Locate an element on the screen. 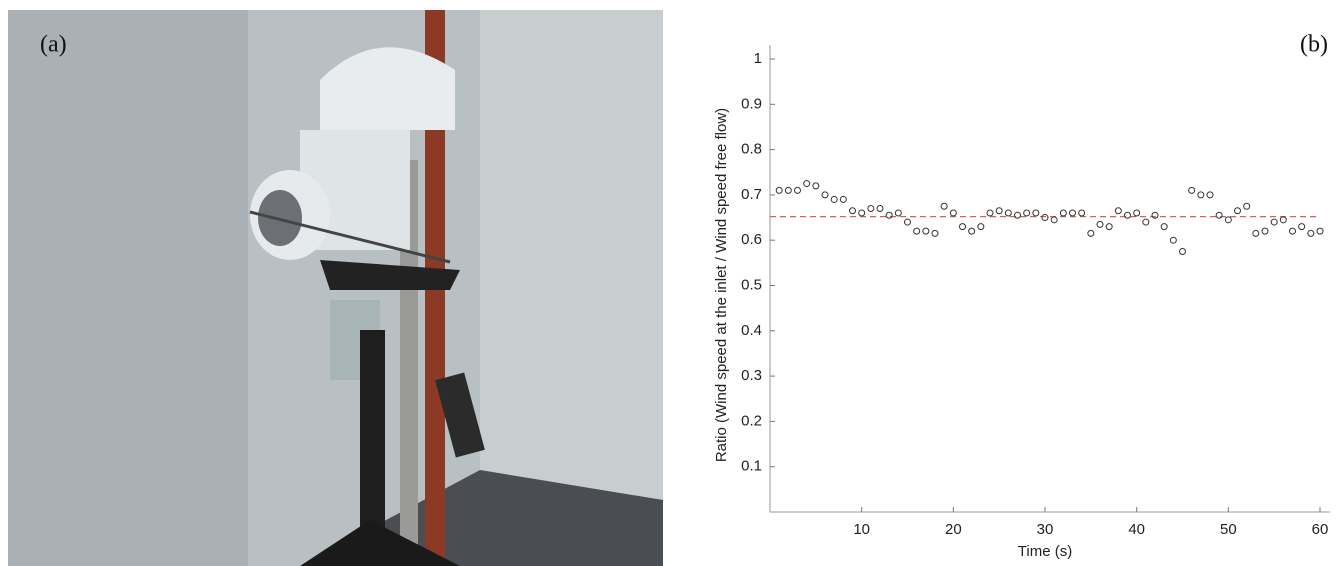 This screenshot has height=566, width=1340. y-tick-label: 0.1 is located at coordinates (751, 466).